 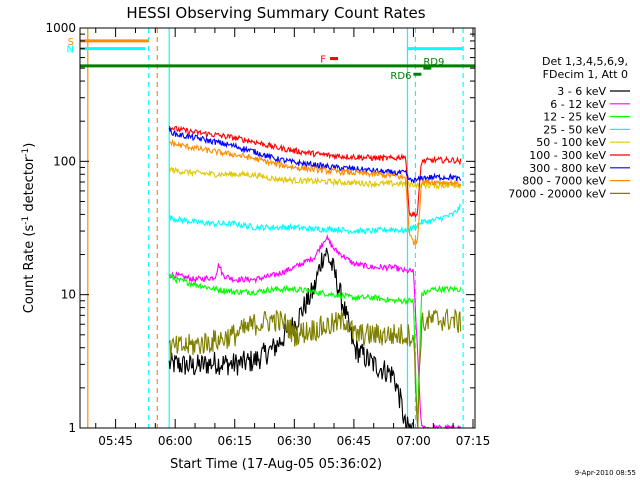 What do you see at coordinates (29, 269) in the screenshot?
I see `y-axis-label-part1: Count Rate (s` at bounding box center [29, 269].